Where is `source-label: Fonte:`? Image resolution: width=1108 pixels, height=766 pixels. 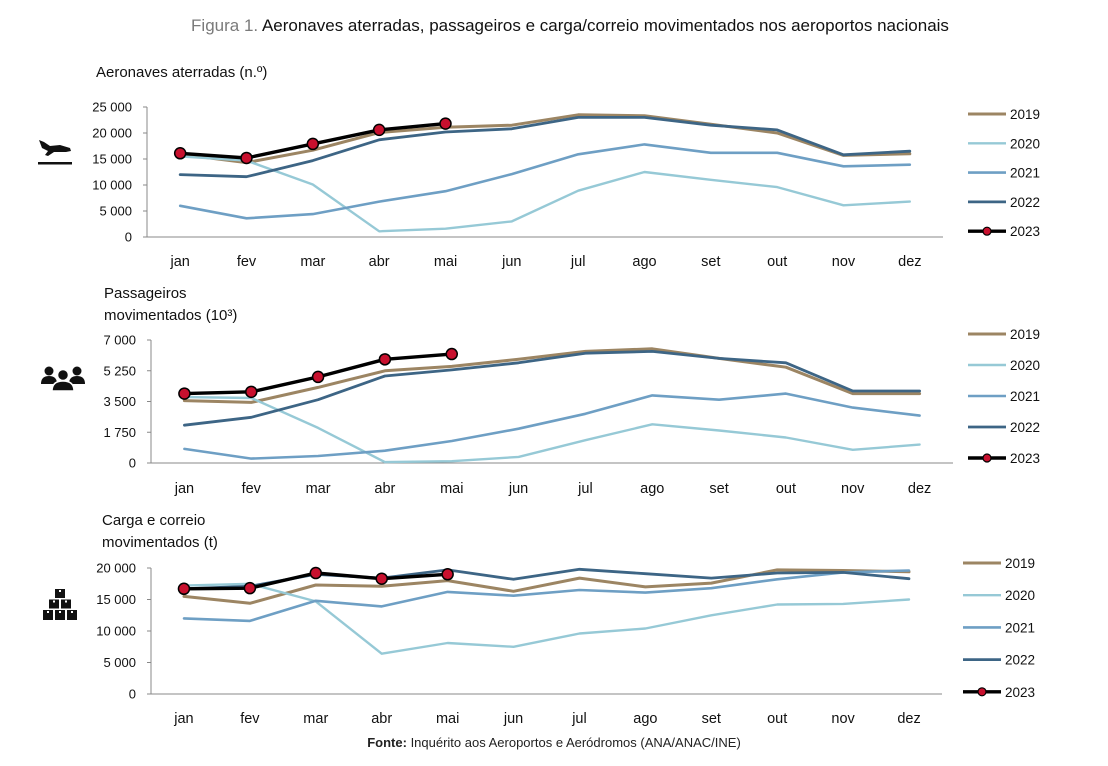 source-label: Fonte: is located at coordinates (387, 742).